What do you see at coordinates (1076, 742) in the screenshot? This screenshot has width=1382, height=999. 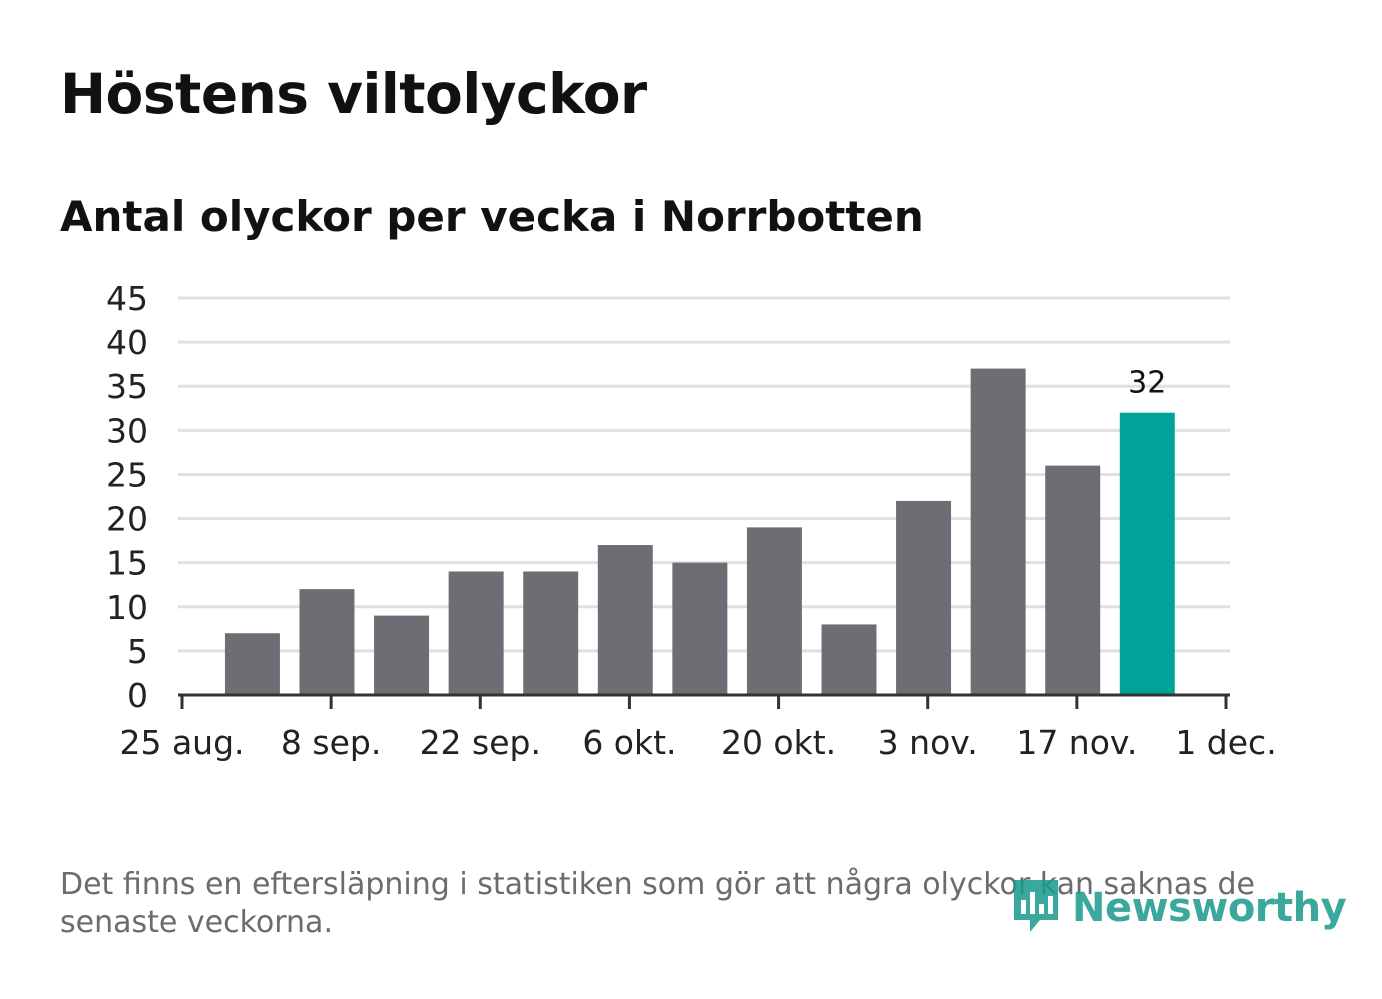 I see `x-tick-label: 17 nov.` at bounding box center [1076, 742].